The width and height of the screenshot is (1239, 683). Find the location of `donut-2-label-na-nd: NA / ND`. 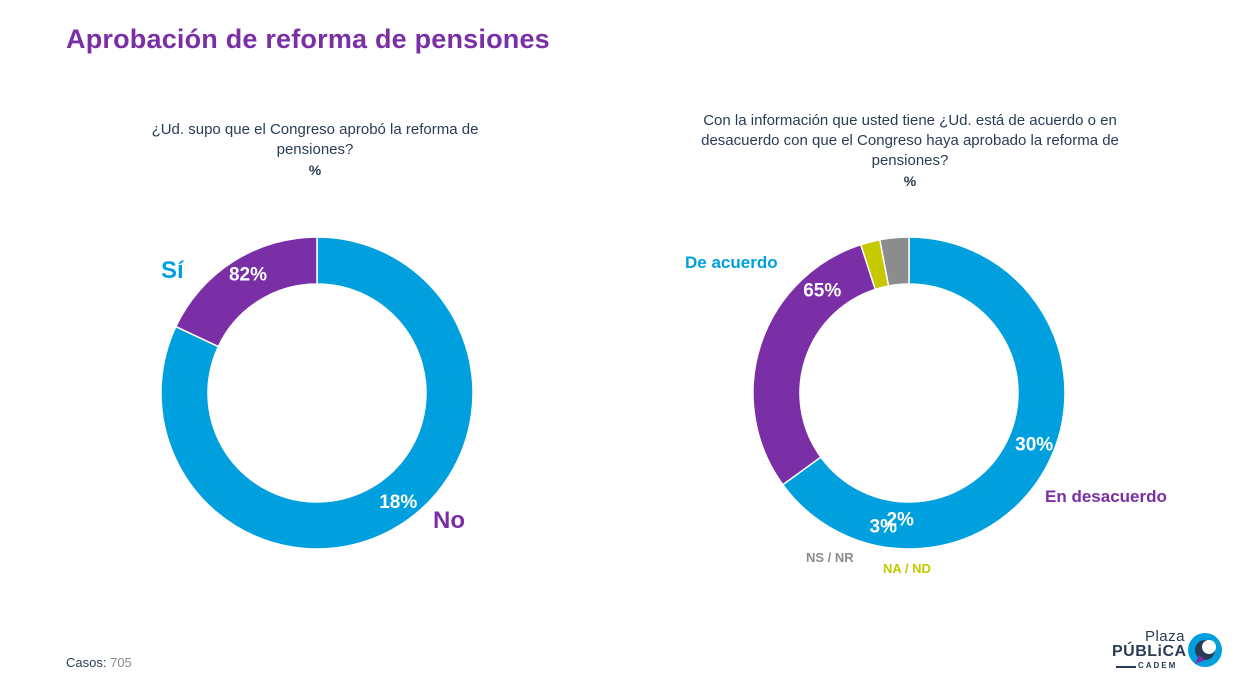

donut-2-label-na-nd: NA / ND is located at coordinates (907, 568).